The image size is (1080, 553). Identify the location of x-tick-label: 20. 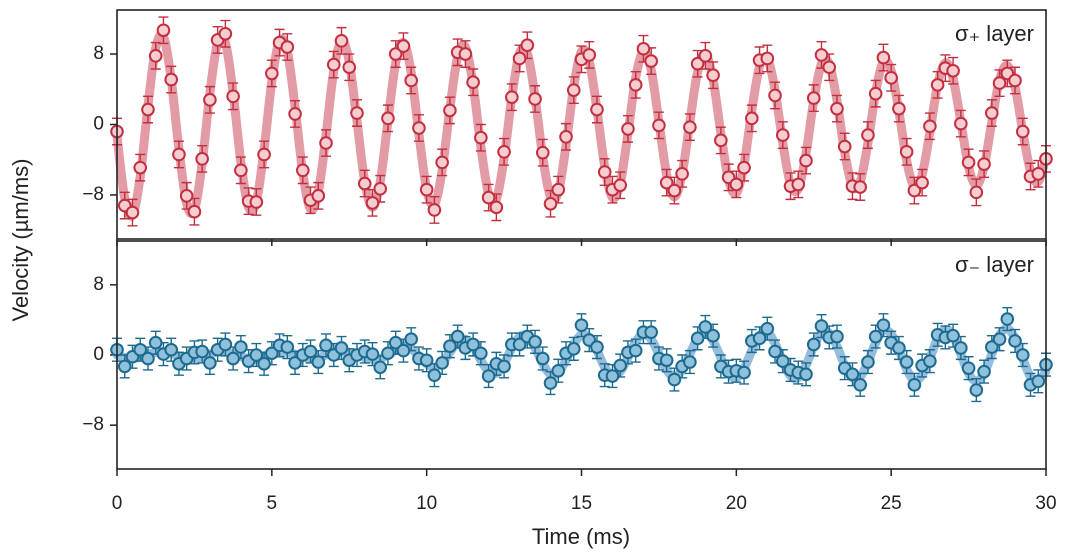
(736, 503).